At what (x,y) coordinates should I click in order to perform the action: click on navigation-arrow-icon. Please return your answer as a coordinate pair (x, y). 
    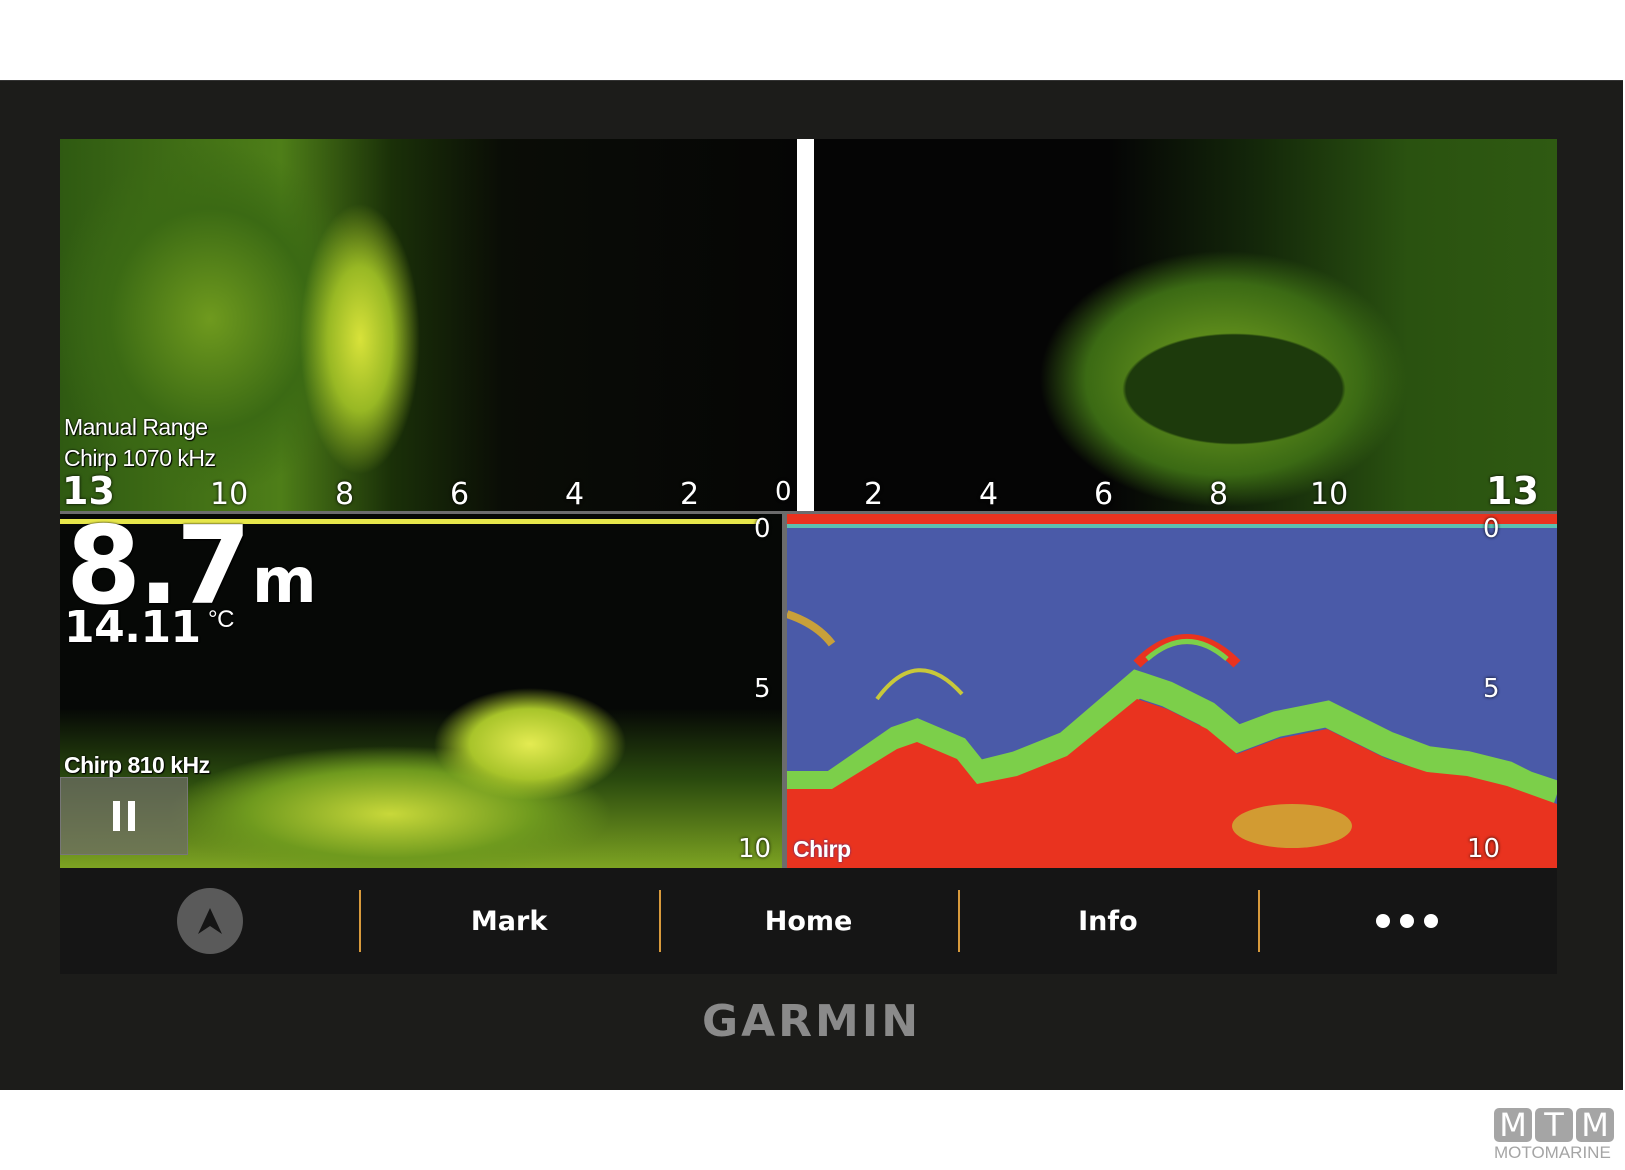
    Looking at the image, I should click on (209, 921).